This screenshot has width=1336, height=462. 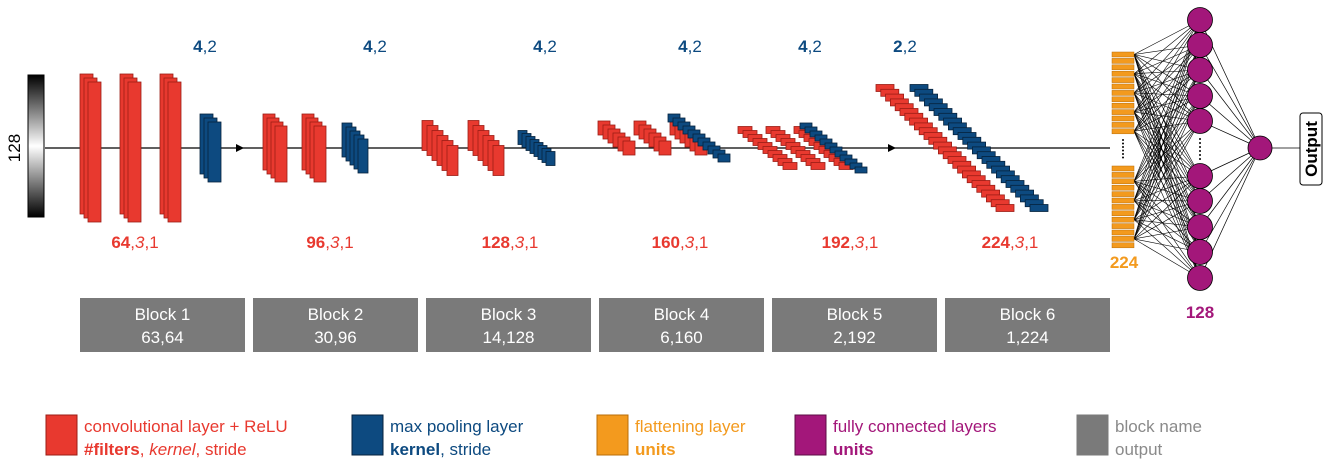 I want to click on legend-detail-part: kernel, so click(x=415, y=449).